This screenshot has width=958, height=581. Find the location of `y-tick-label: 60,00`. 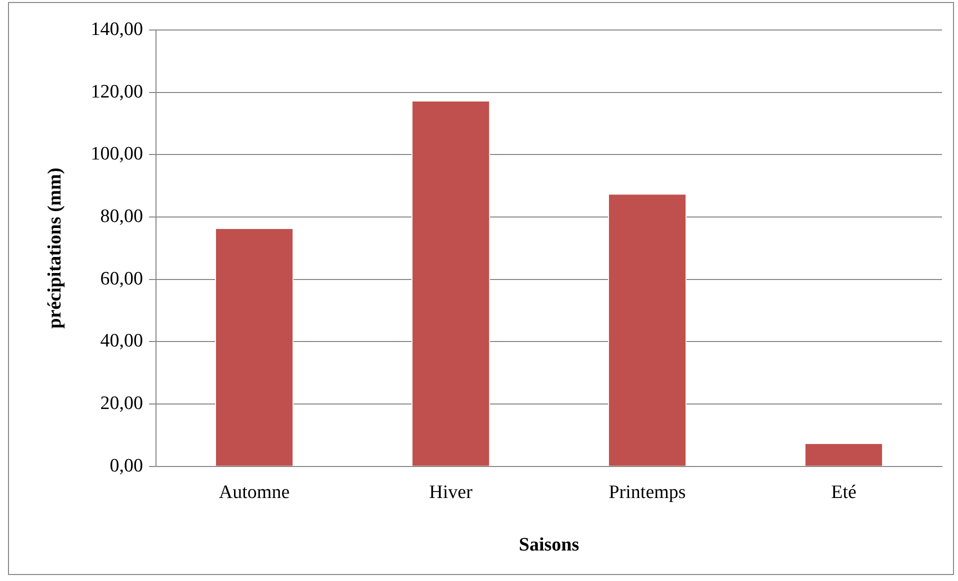

y-tick-label: 60,00 is located at coordinates (122, 279).